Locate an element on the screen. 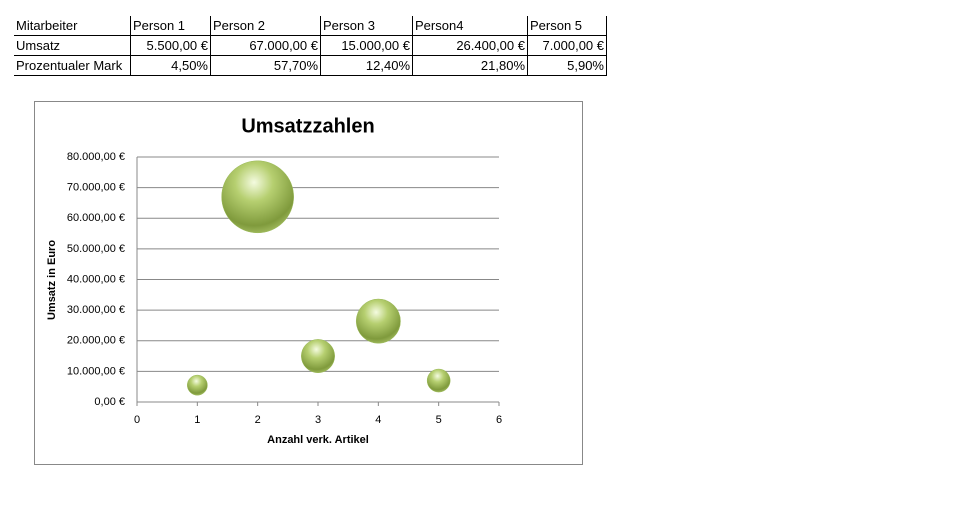 The height and width of the screenshot is (525, 967). table-cell: Person 1 is located at coordinates (170, 26).